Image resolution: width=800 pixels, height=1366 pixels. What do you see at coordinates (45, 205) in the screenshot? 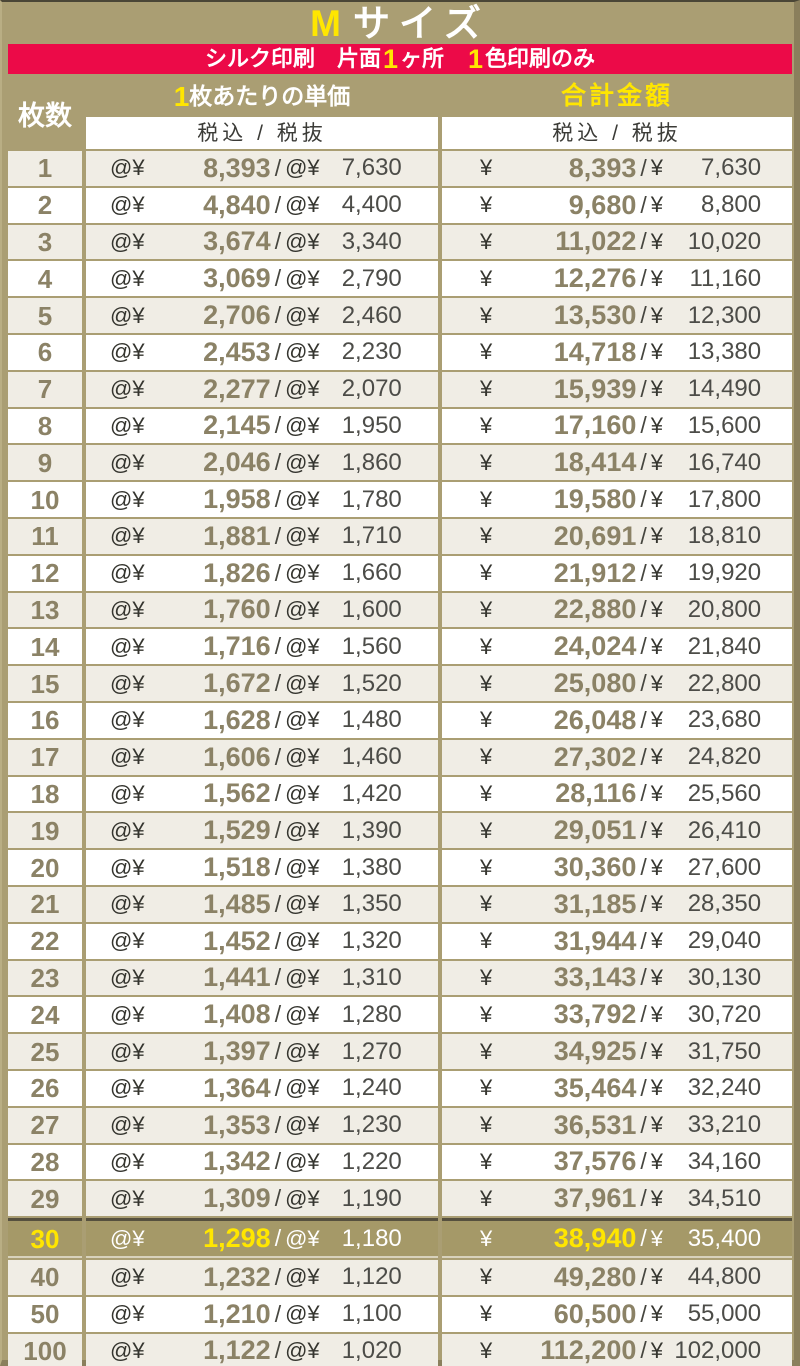
I see `quantity-cell: 2` at bounding box center [45, 205].